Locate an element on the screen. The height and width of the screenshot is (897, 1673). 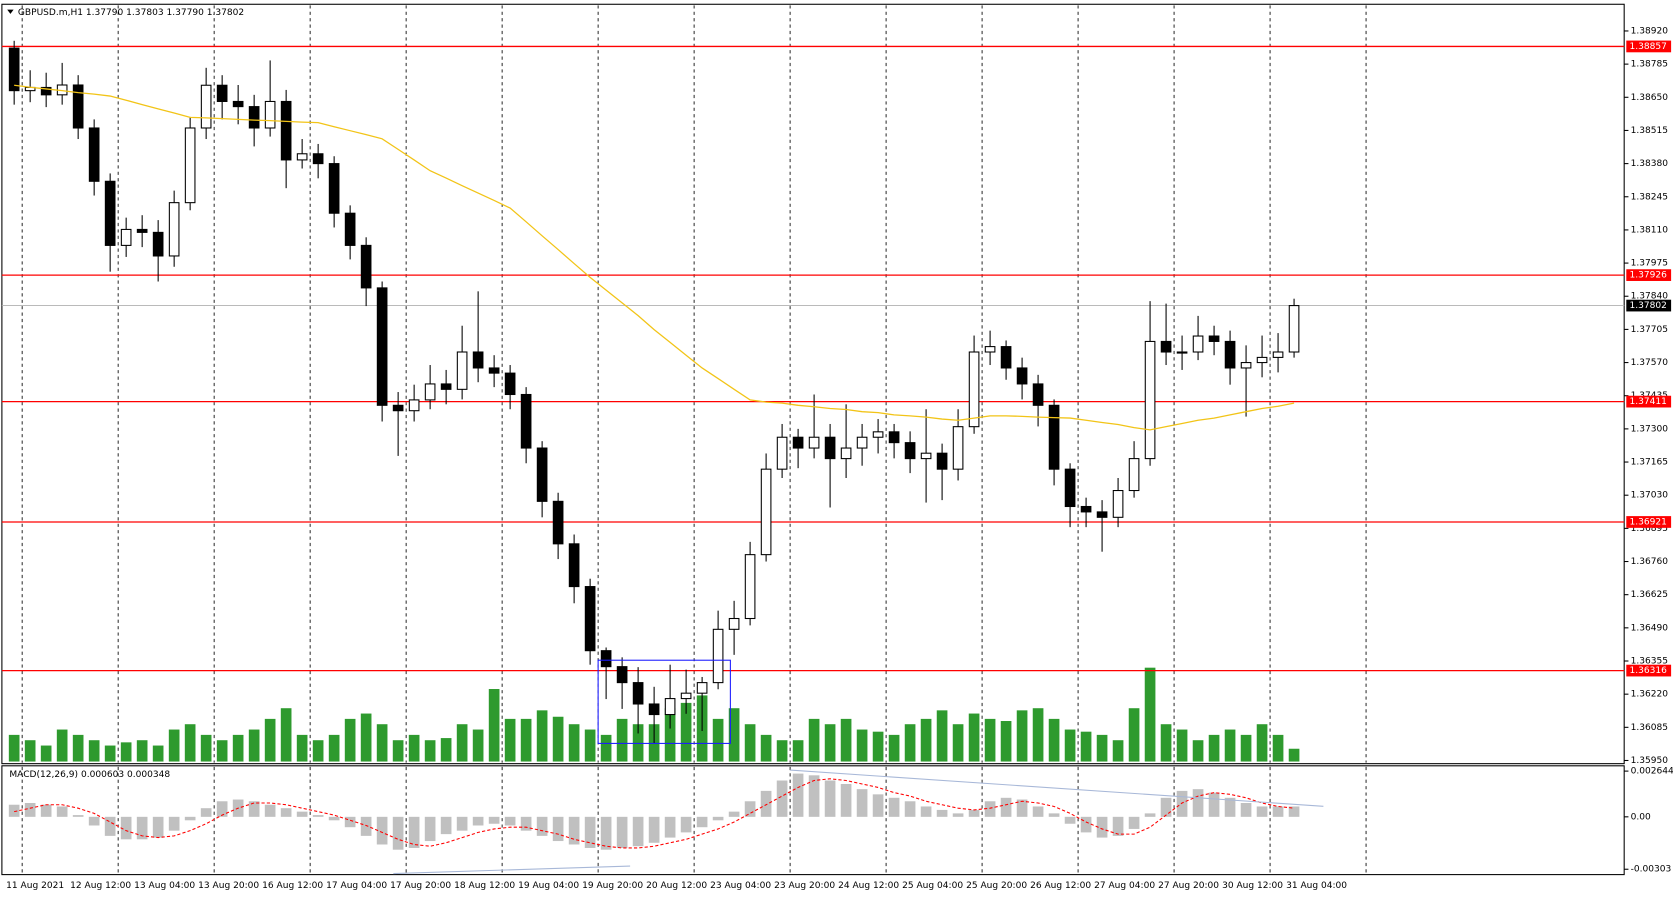
x-tick-label: 17 Aug 20:00 is located at coordinates (420, 886).